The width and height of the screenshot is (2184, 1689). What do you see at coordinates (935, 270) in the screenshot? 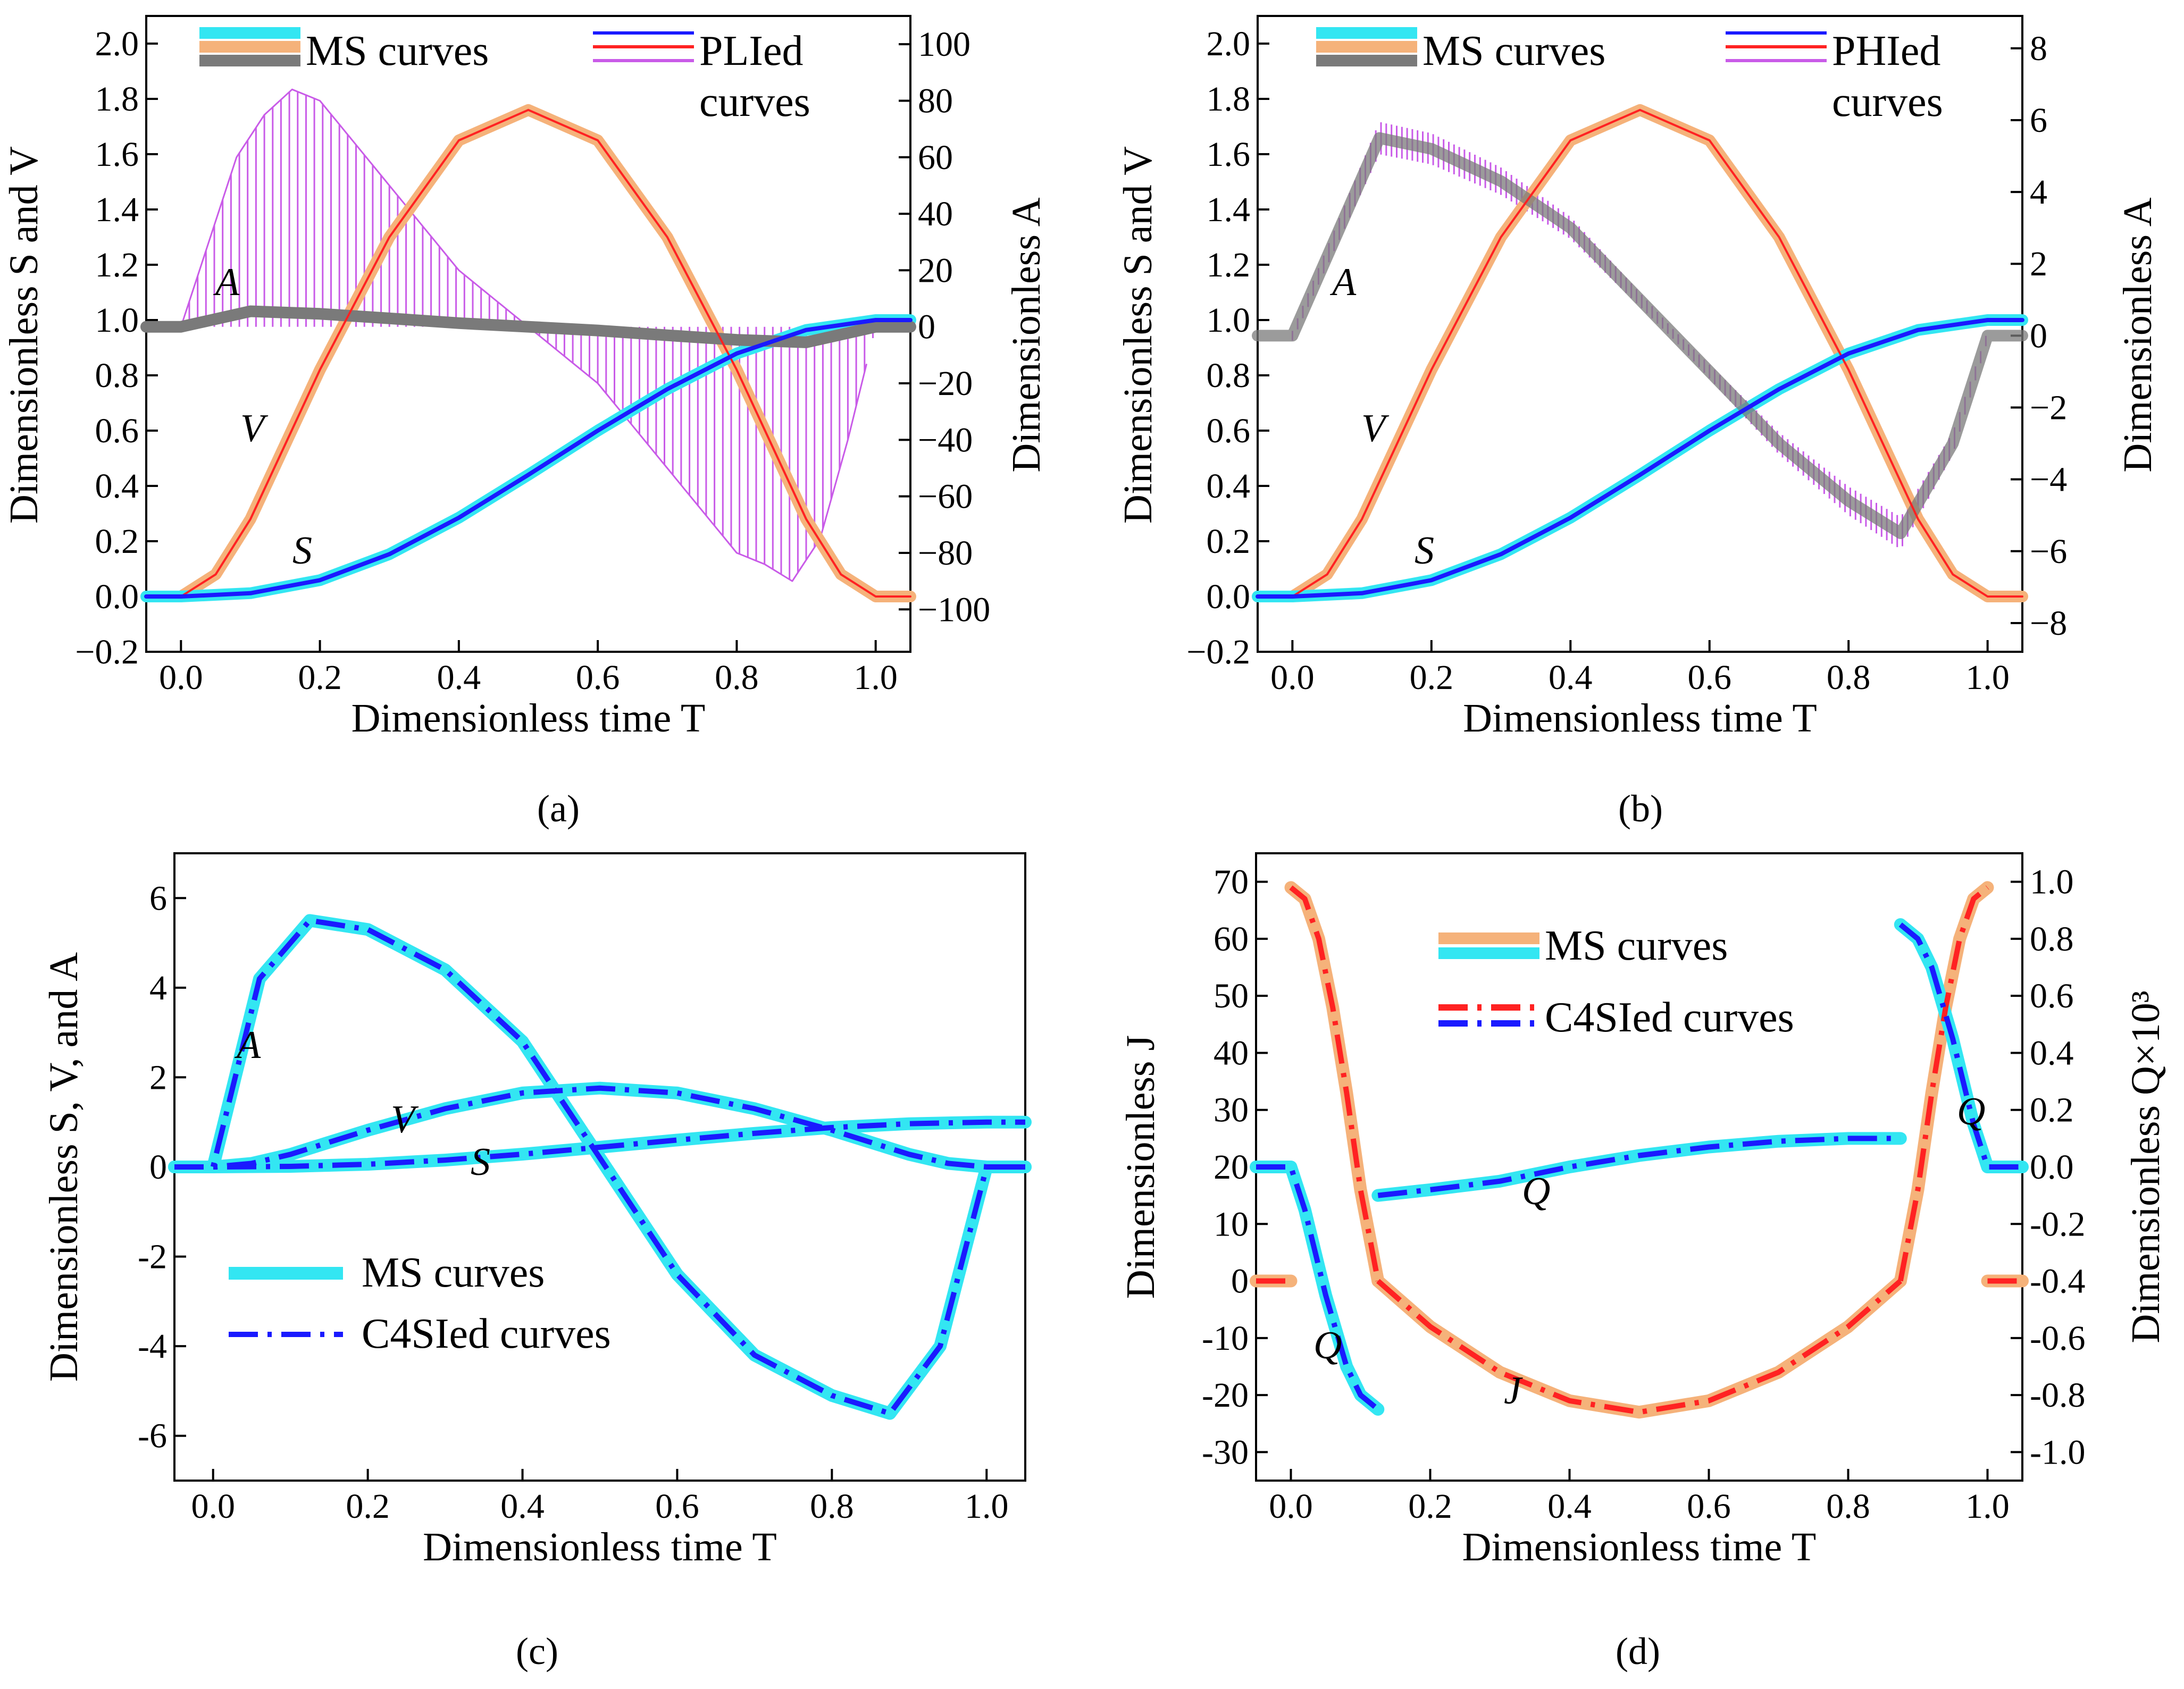
I see `y2-tick-label: 20` at bounding box center [935, 270].